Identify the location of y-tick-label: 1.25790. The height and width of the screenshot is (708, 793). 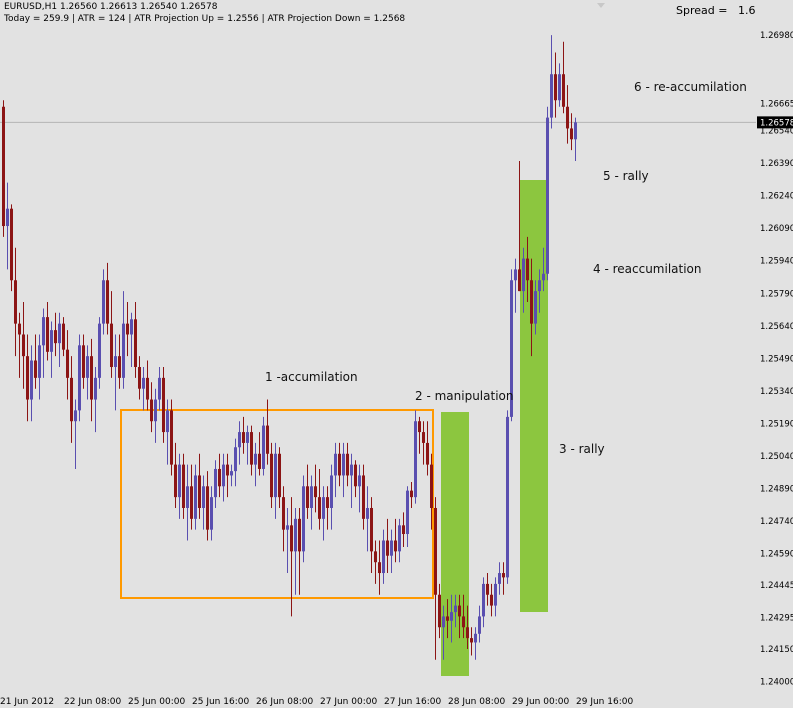
(776, 294).